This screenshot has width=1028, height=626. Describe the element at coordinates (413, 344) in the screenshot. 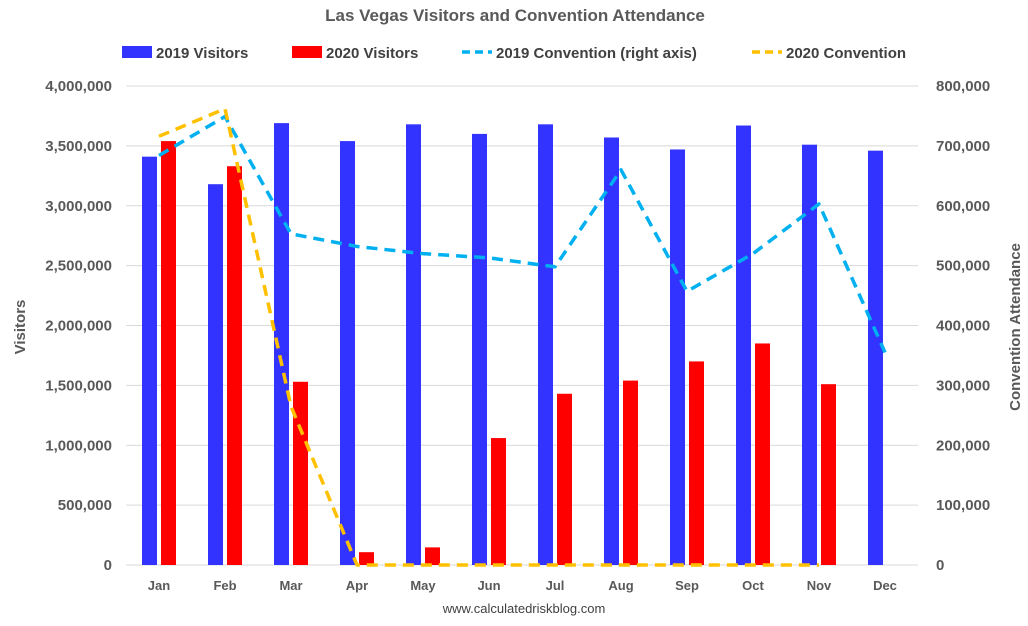

I see `bar-2019-visitors-may` at that location.